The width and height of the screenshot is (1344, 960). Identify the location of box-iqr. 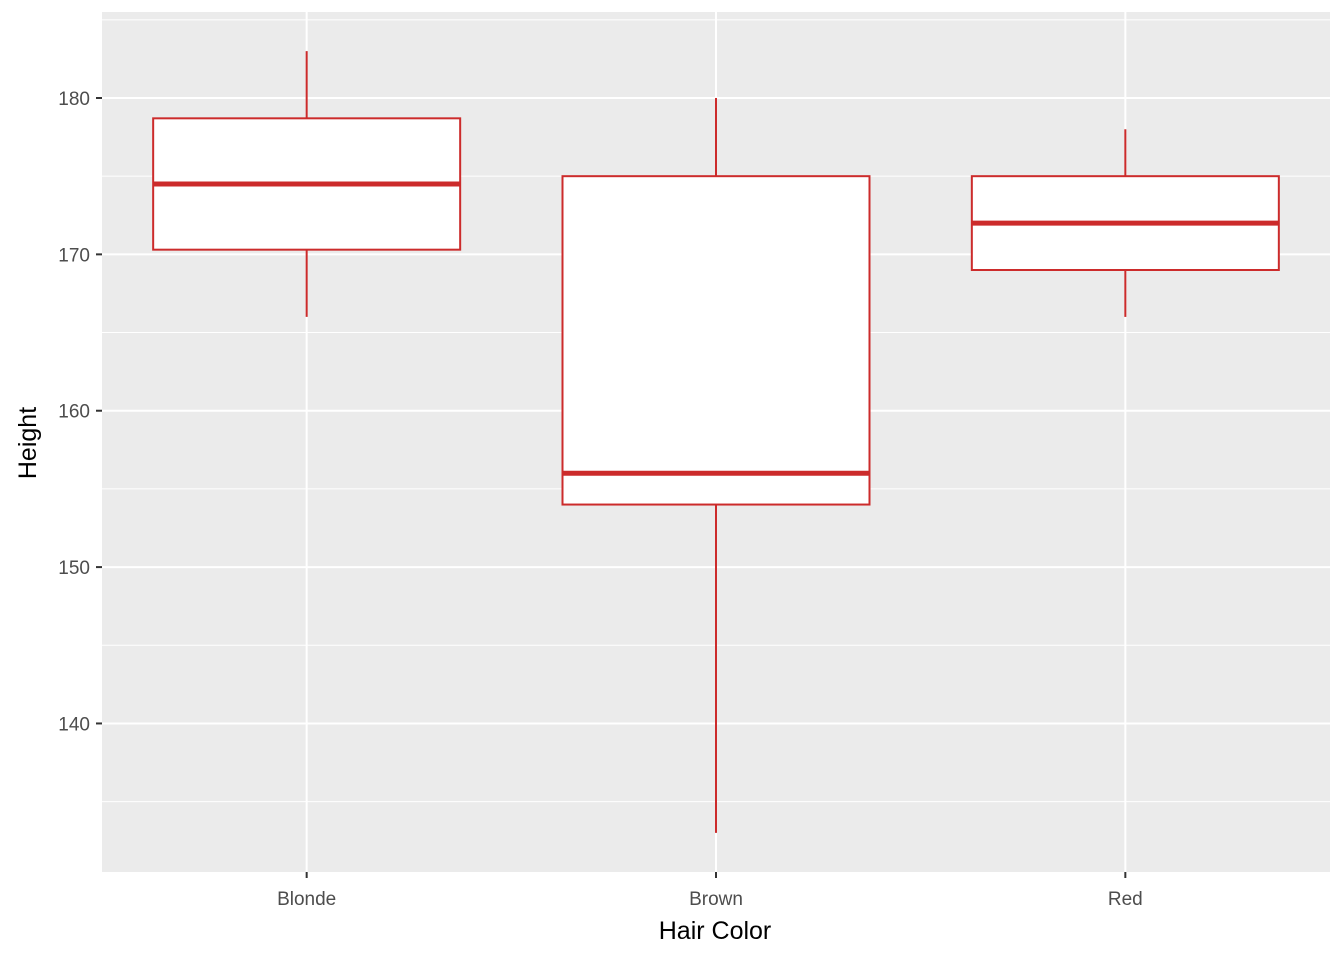
(716, 340).